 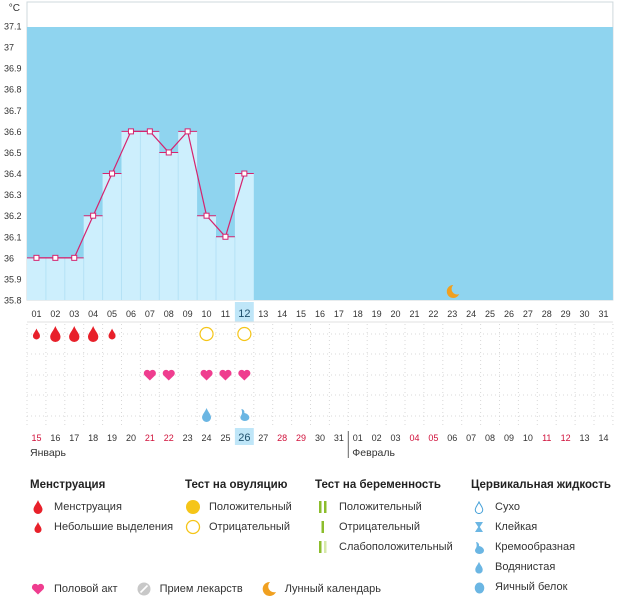 What do you see at coordinates (13, 153) in the screenshot?
I see `y-tick-label: 36.5` at bounding box center [13, 153].